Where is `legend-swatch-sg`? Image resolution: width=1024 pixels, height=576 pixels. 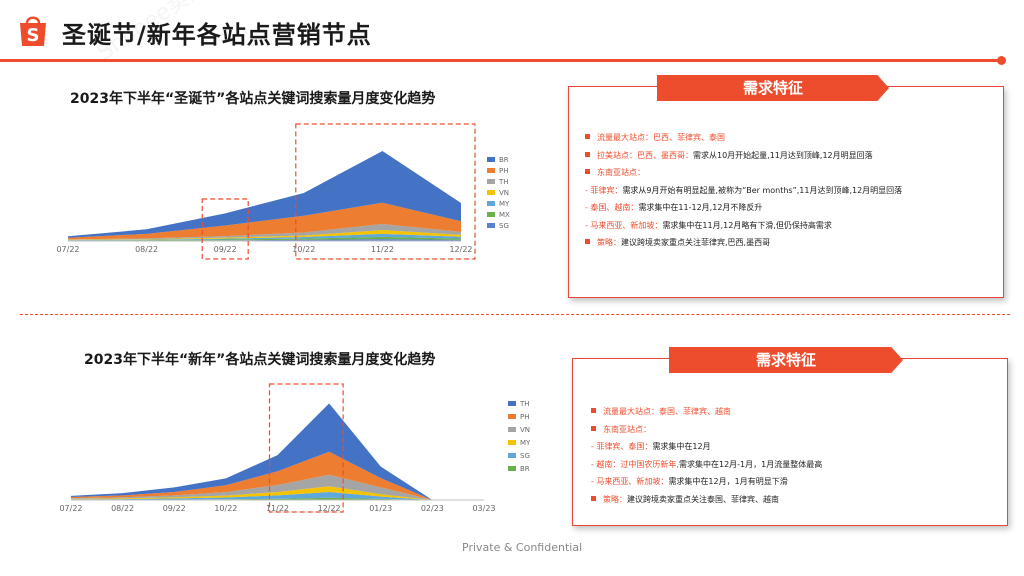 legend-swatch-sg is located at coordinates (491, 225).